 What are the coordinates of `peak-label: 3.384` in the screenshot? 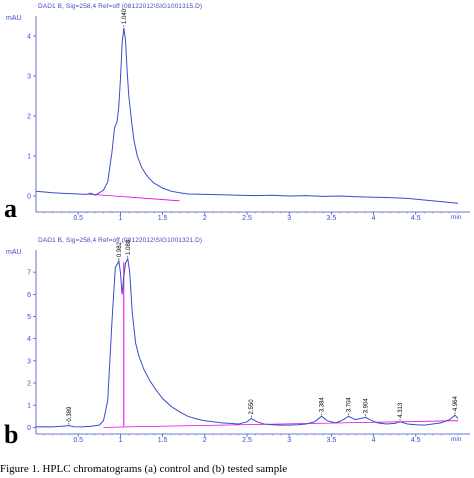 It's located at (323, 405).